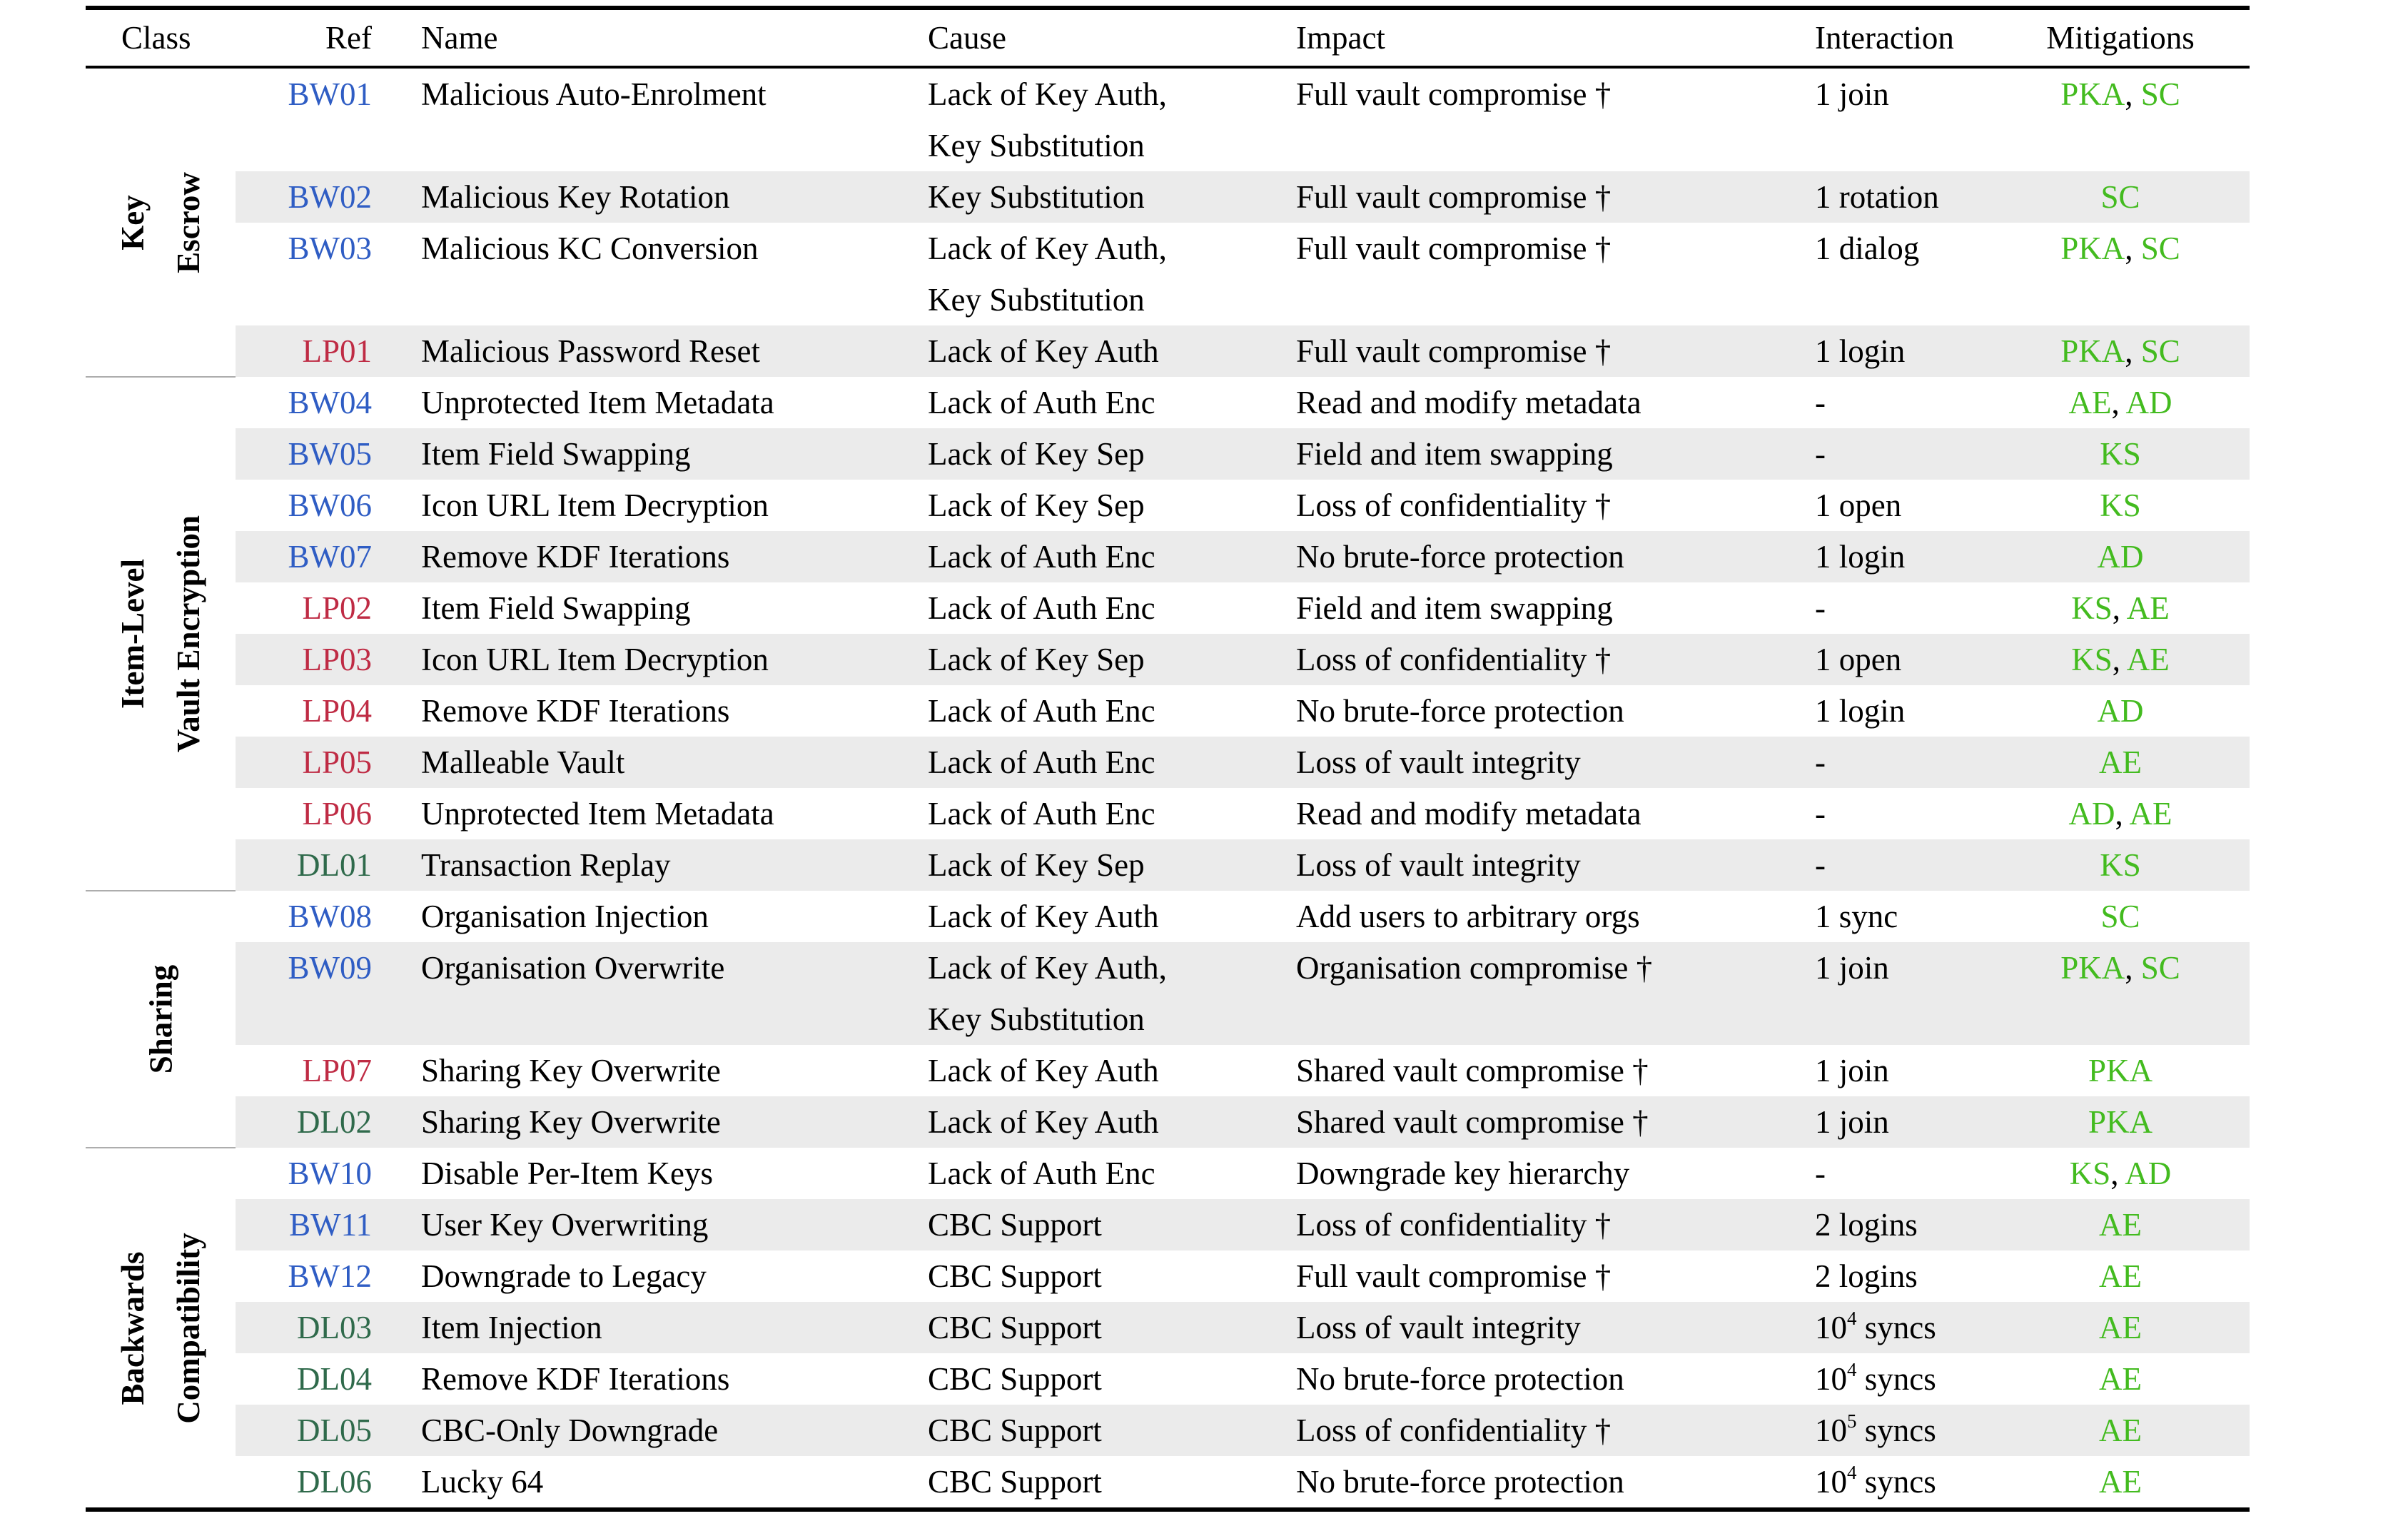 Image resolution: width=2408 pixels, height=1516 pixels. Describe the element at coordinates (330, 968) in the screenshot. I see `ref-link: BW09` at that location.